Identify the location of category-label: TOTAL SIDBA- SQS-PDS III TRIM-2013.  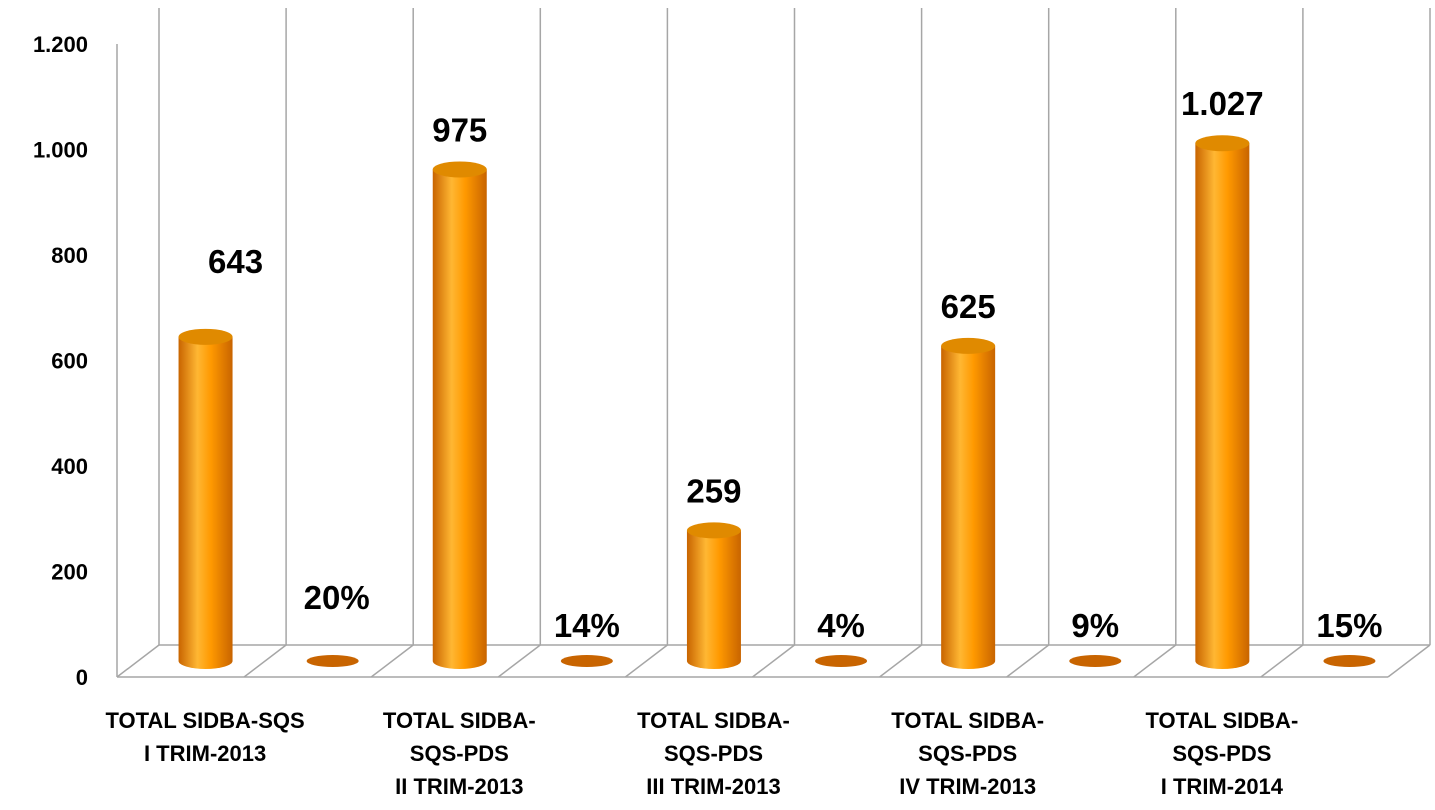
(713, 753).